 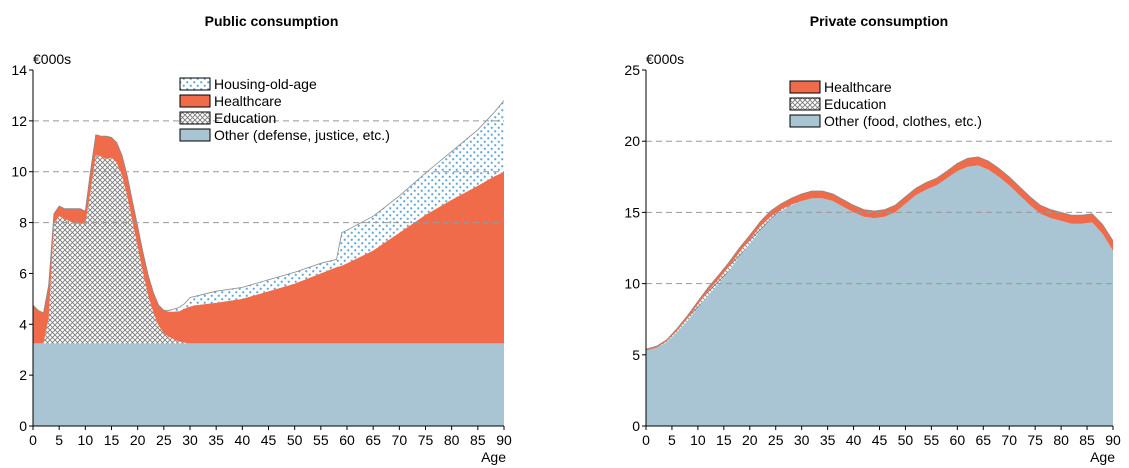 What do you see at coordinates (268, 384) in the screenshot?
I see `area-other-defense-justice-etc` at bounding box center [268, 384].